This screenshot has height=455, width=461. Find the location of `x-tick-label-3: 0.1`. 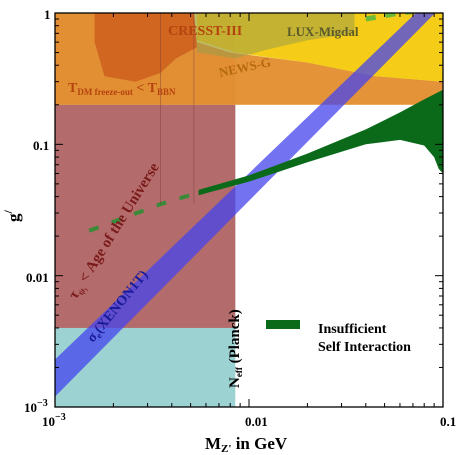

x-tick-label-3: 0.1 is located at coordinates (448, 421).